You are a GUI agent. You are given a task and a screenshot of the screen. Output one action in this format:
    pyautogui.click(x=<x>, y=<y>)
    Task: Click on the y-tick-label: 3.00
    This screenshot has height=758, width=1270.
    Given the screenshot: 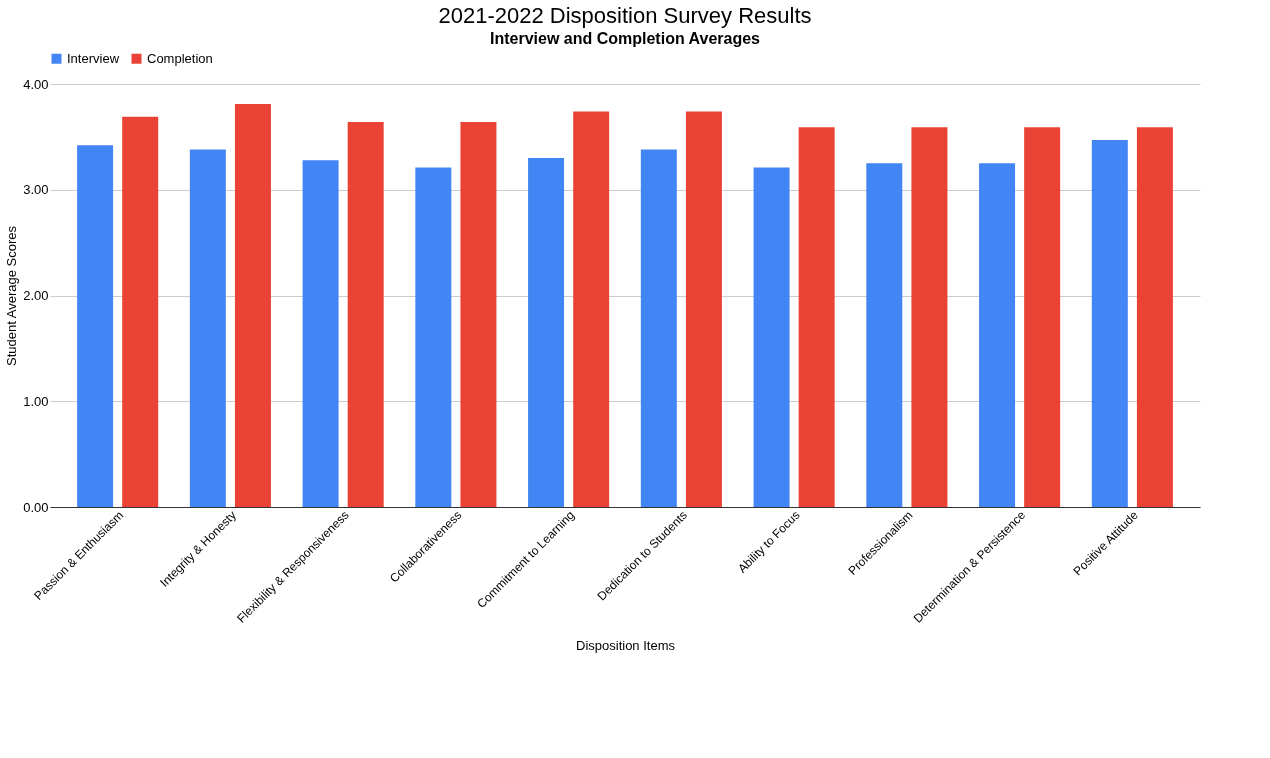 What is the action you would take?
    pyautogui.click(x=36, y=190)
    